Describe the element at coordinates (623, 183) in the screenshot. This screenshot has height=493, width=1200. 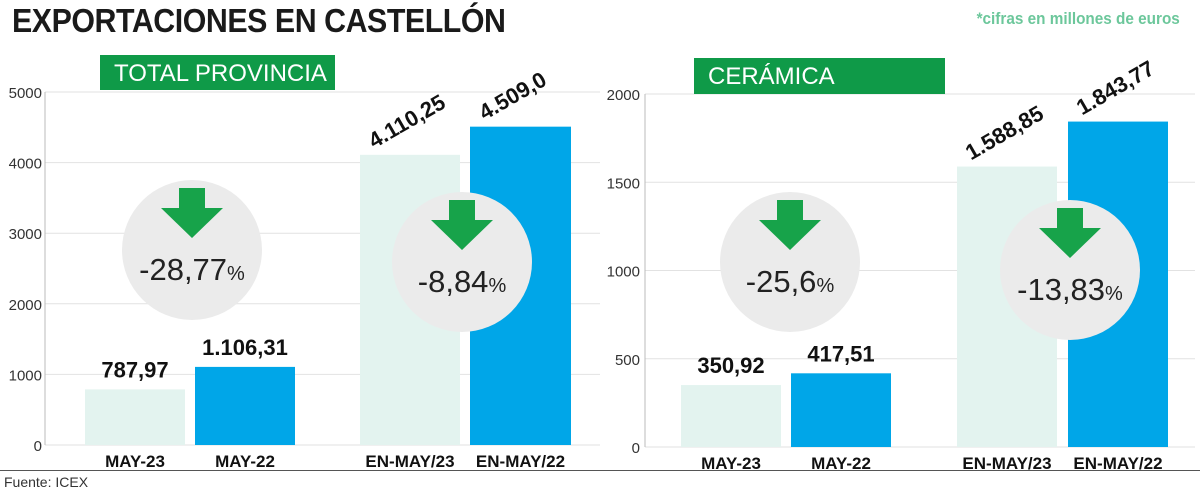
I see `y-tick-label: 1500` at that location.